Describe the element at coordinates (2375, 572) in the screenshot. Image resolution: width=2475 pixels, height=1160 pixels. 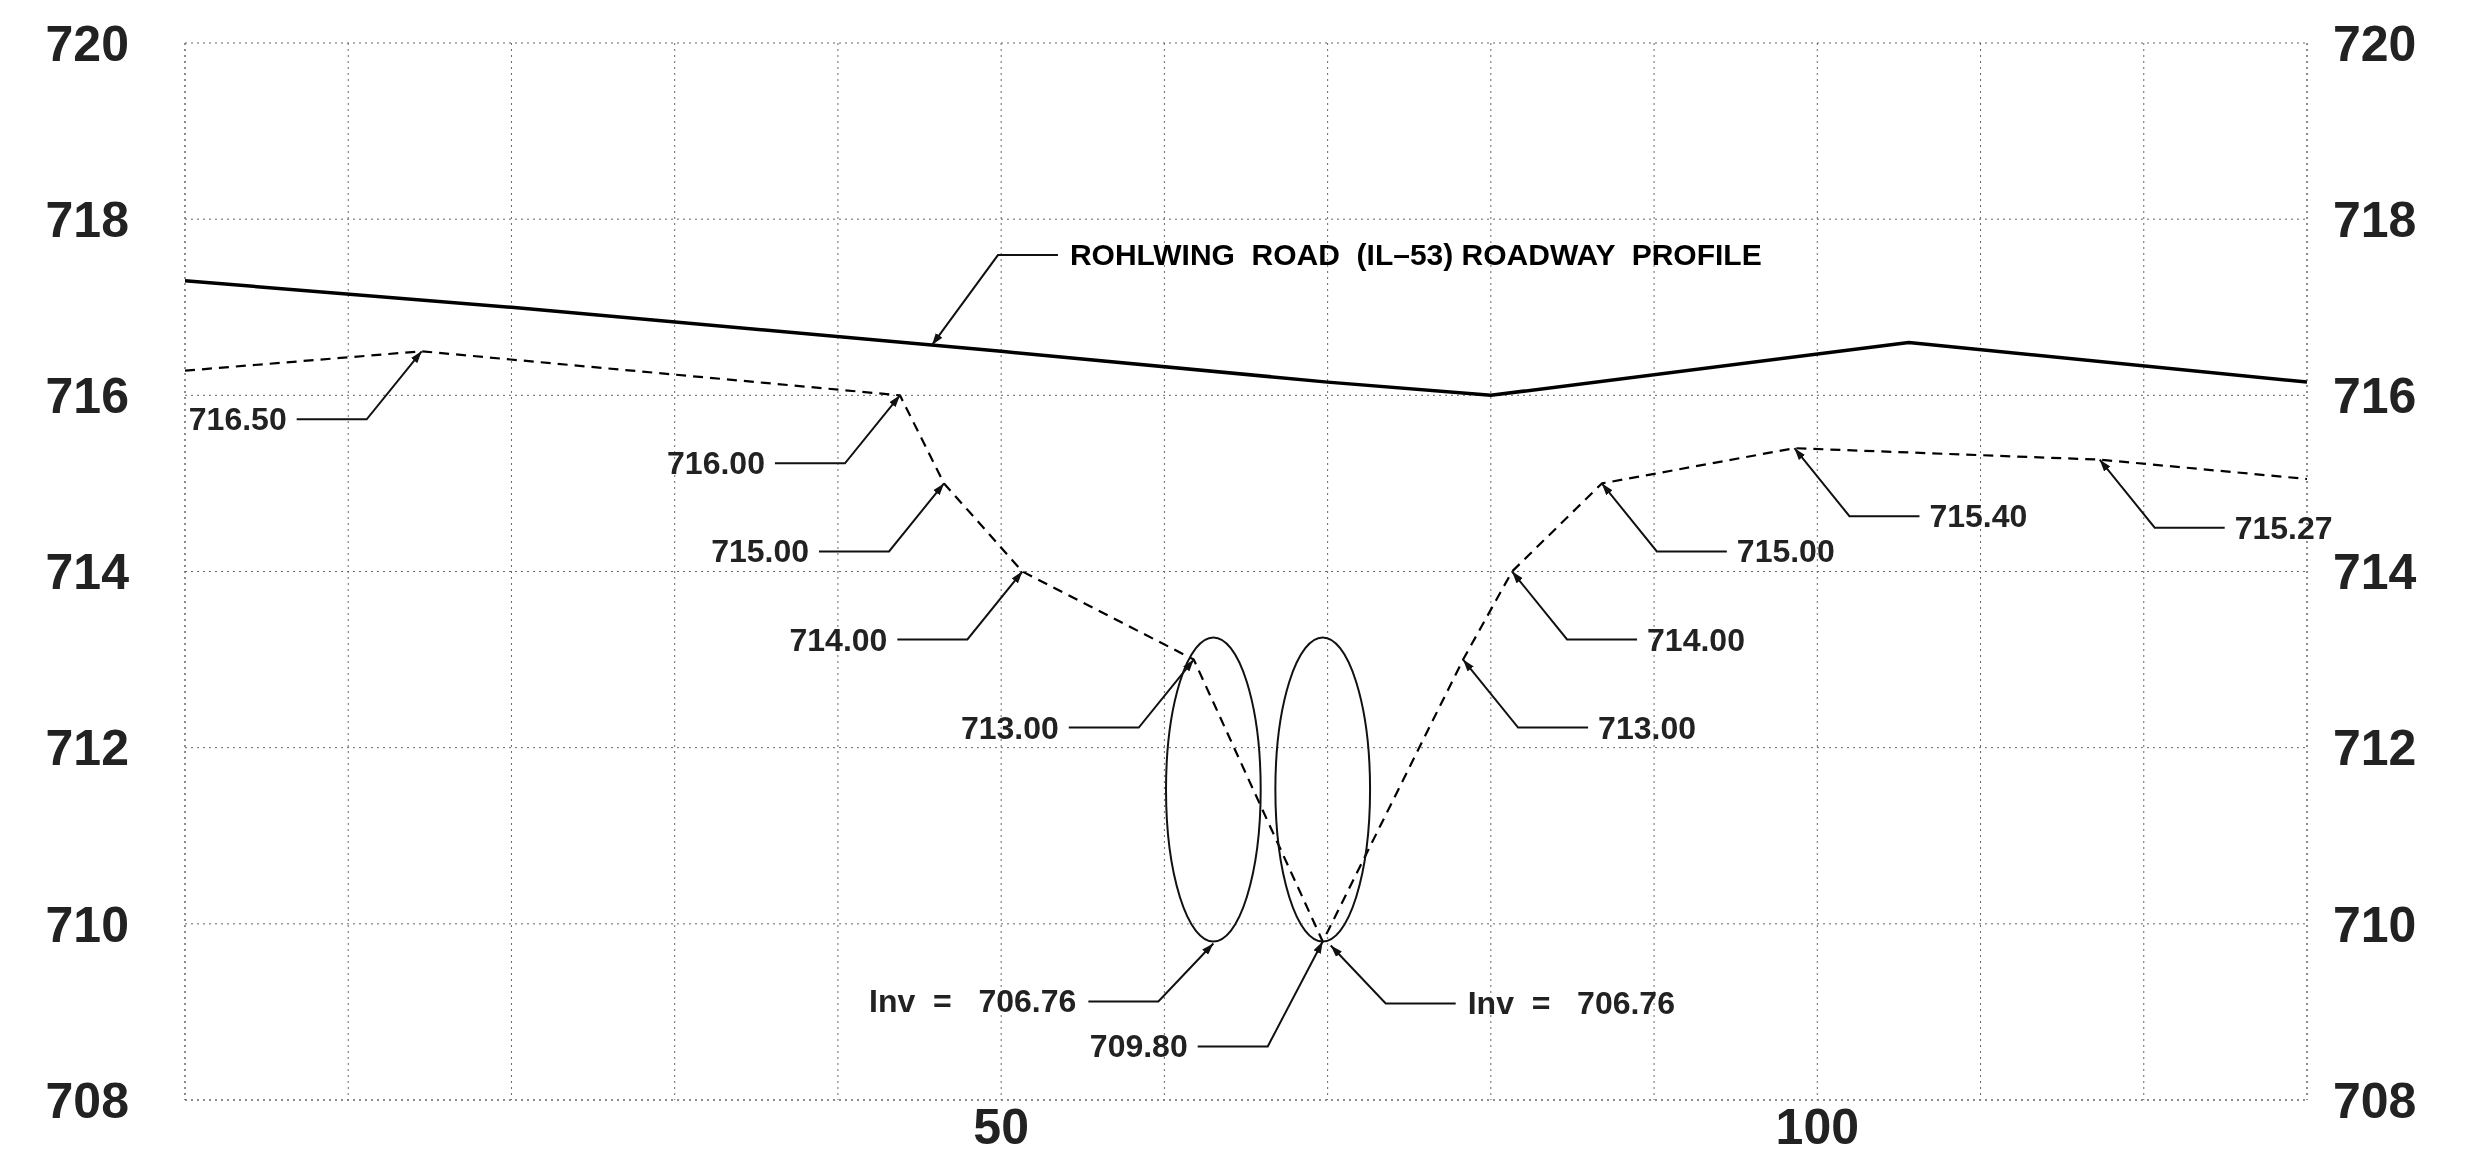
I see `y2-tick-label: 714` at that location.